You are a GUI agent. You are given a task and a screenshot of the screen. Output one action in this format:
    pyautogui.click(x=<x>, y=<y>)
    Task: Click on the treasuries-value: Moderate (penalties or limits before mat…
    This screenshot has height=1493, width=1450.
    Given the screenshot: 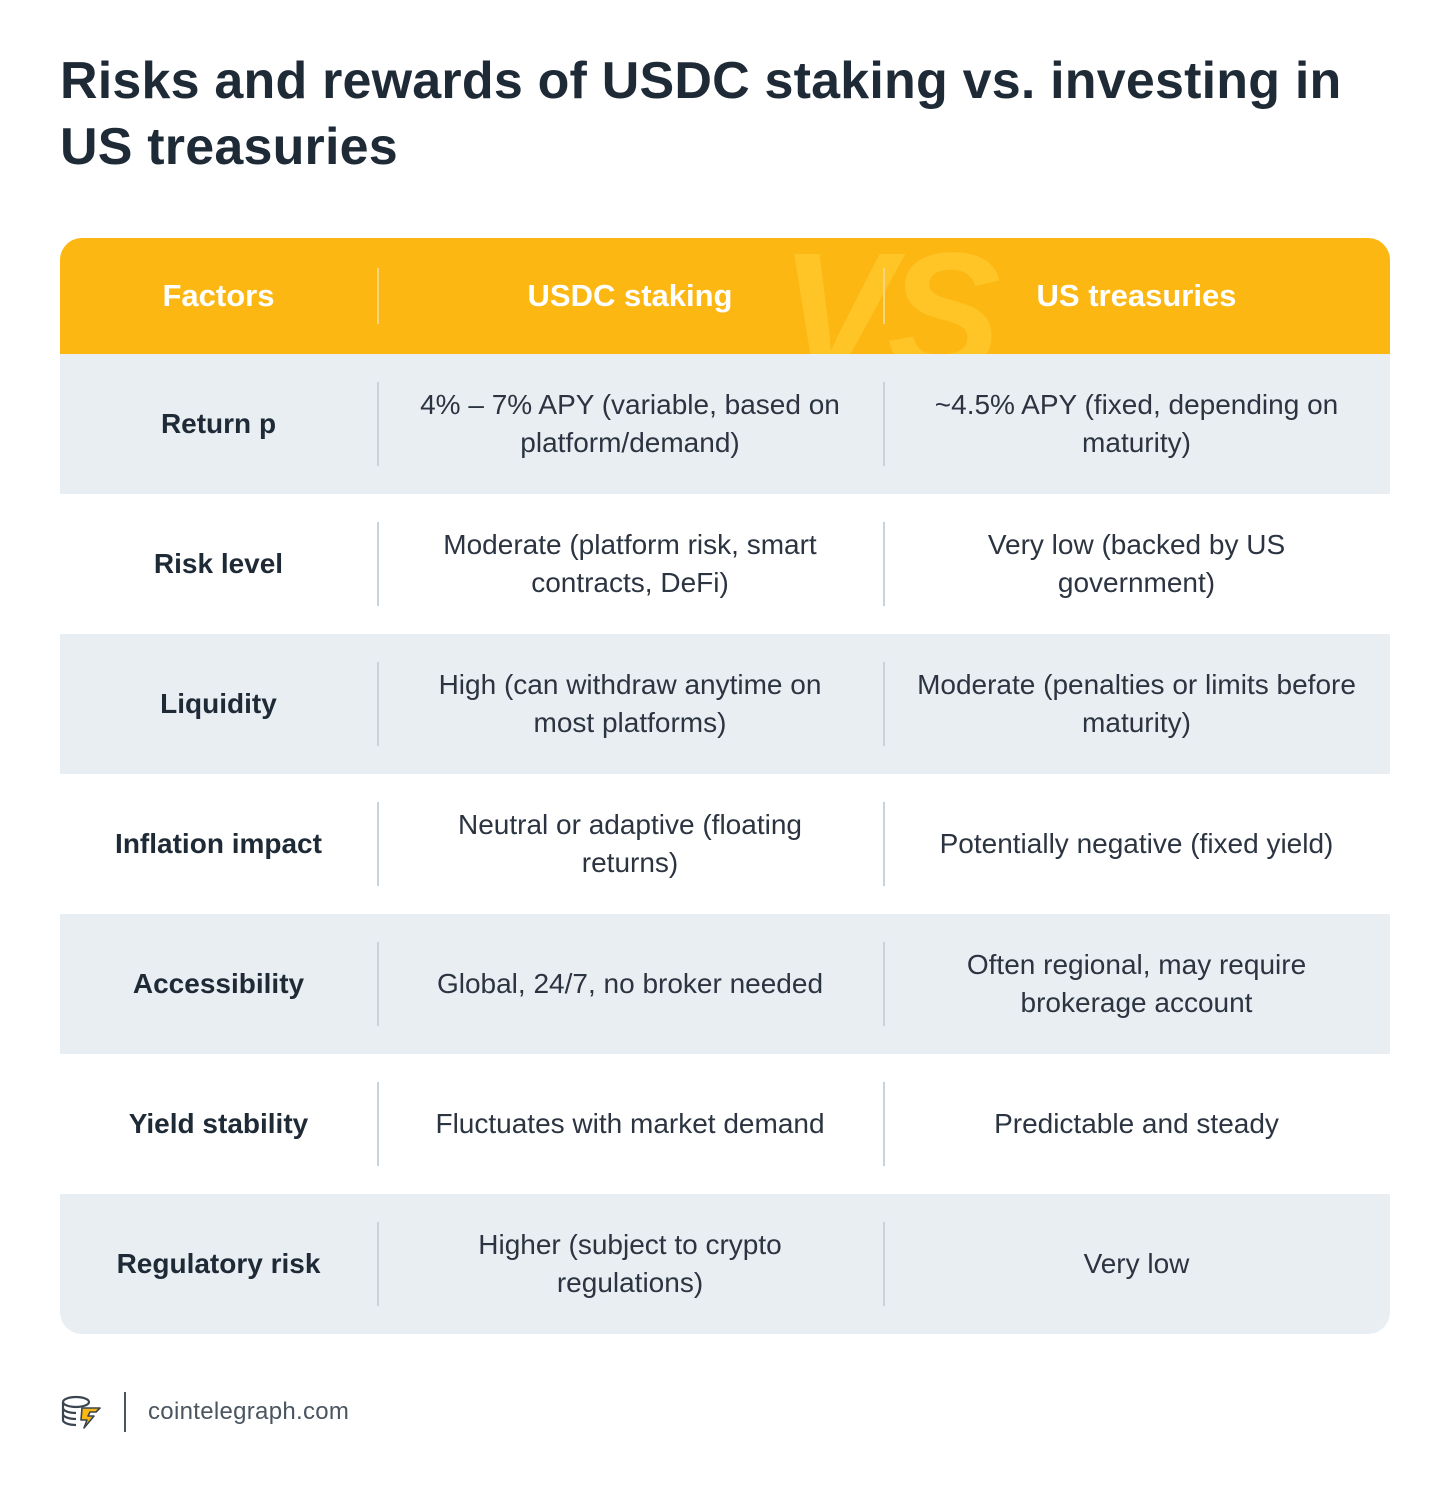 What is the action you would take?
    pyautogui.click(x=1136, y=704)
    